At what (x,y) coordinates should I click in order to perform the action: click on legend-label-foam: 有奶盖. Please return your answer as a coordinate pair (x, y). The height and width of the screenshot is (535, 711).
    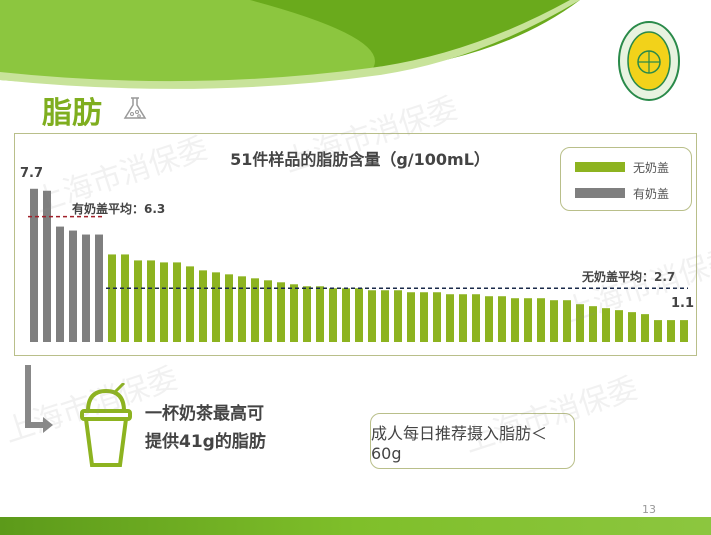
    Looking at the image, I should click on (651, 194).